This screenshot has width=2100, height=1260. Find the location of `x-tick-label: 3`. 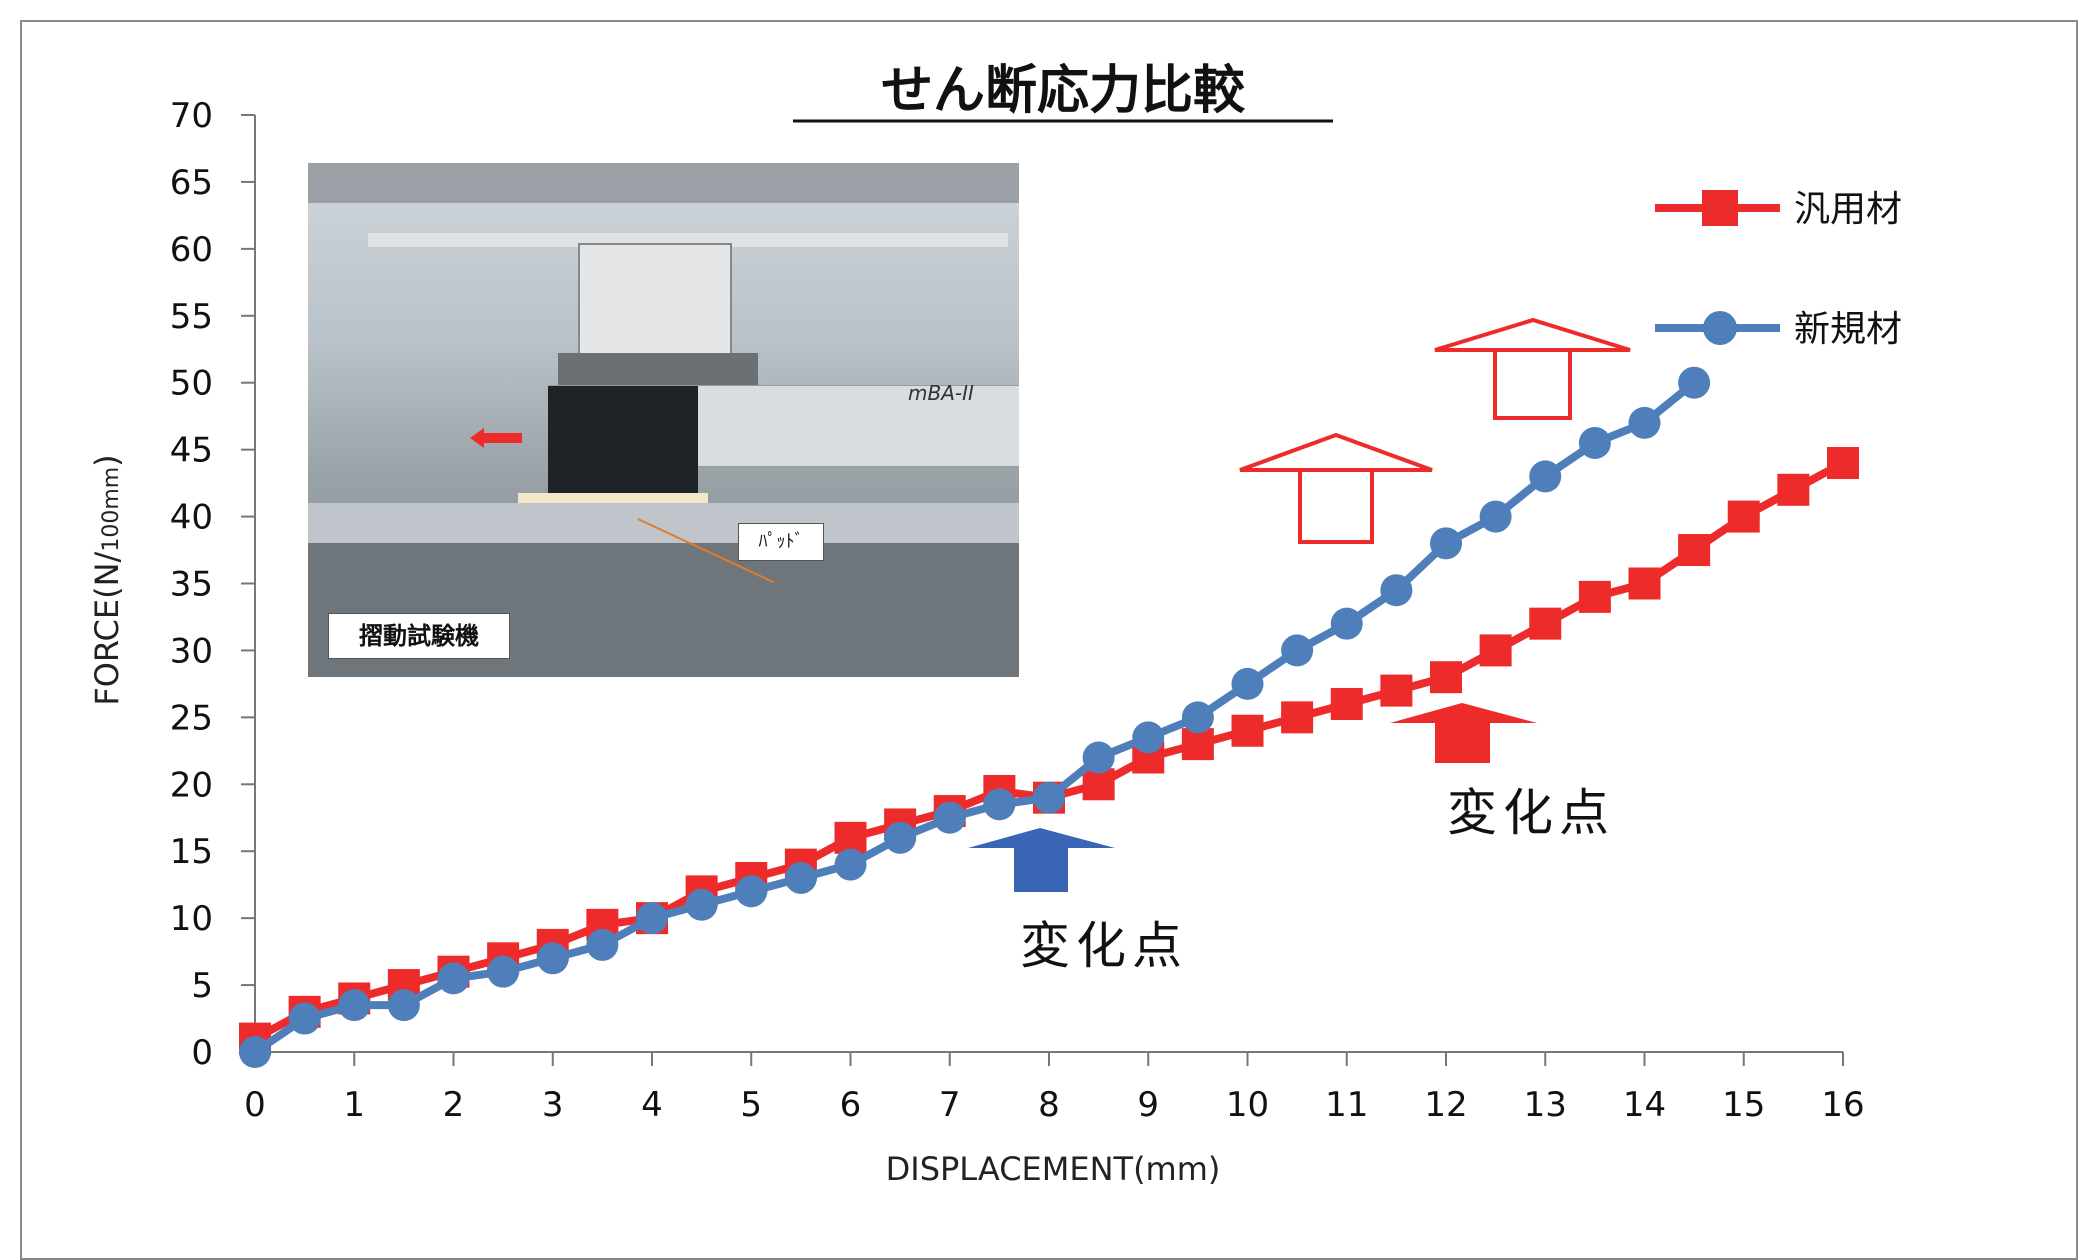

x-tick-label: 3 is located at coordinates (553, 1105).